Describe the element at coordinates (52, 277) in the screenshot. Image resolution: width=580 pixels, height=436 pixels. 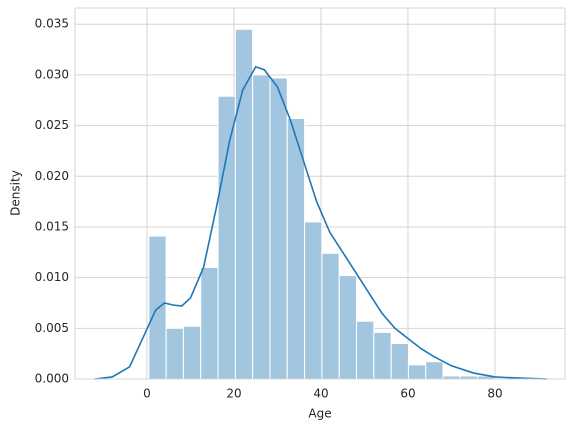
I see `y-tick-label: 0.010` at that location.